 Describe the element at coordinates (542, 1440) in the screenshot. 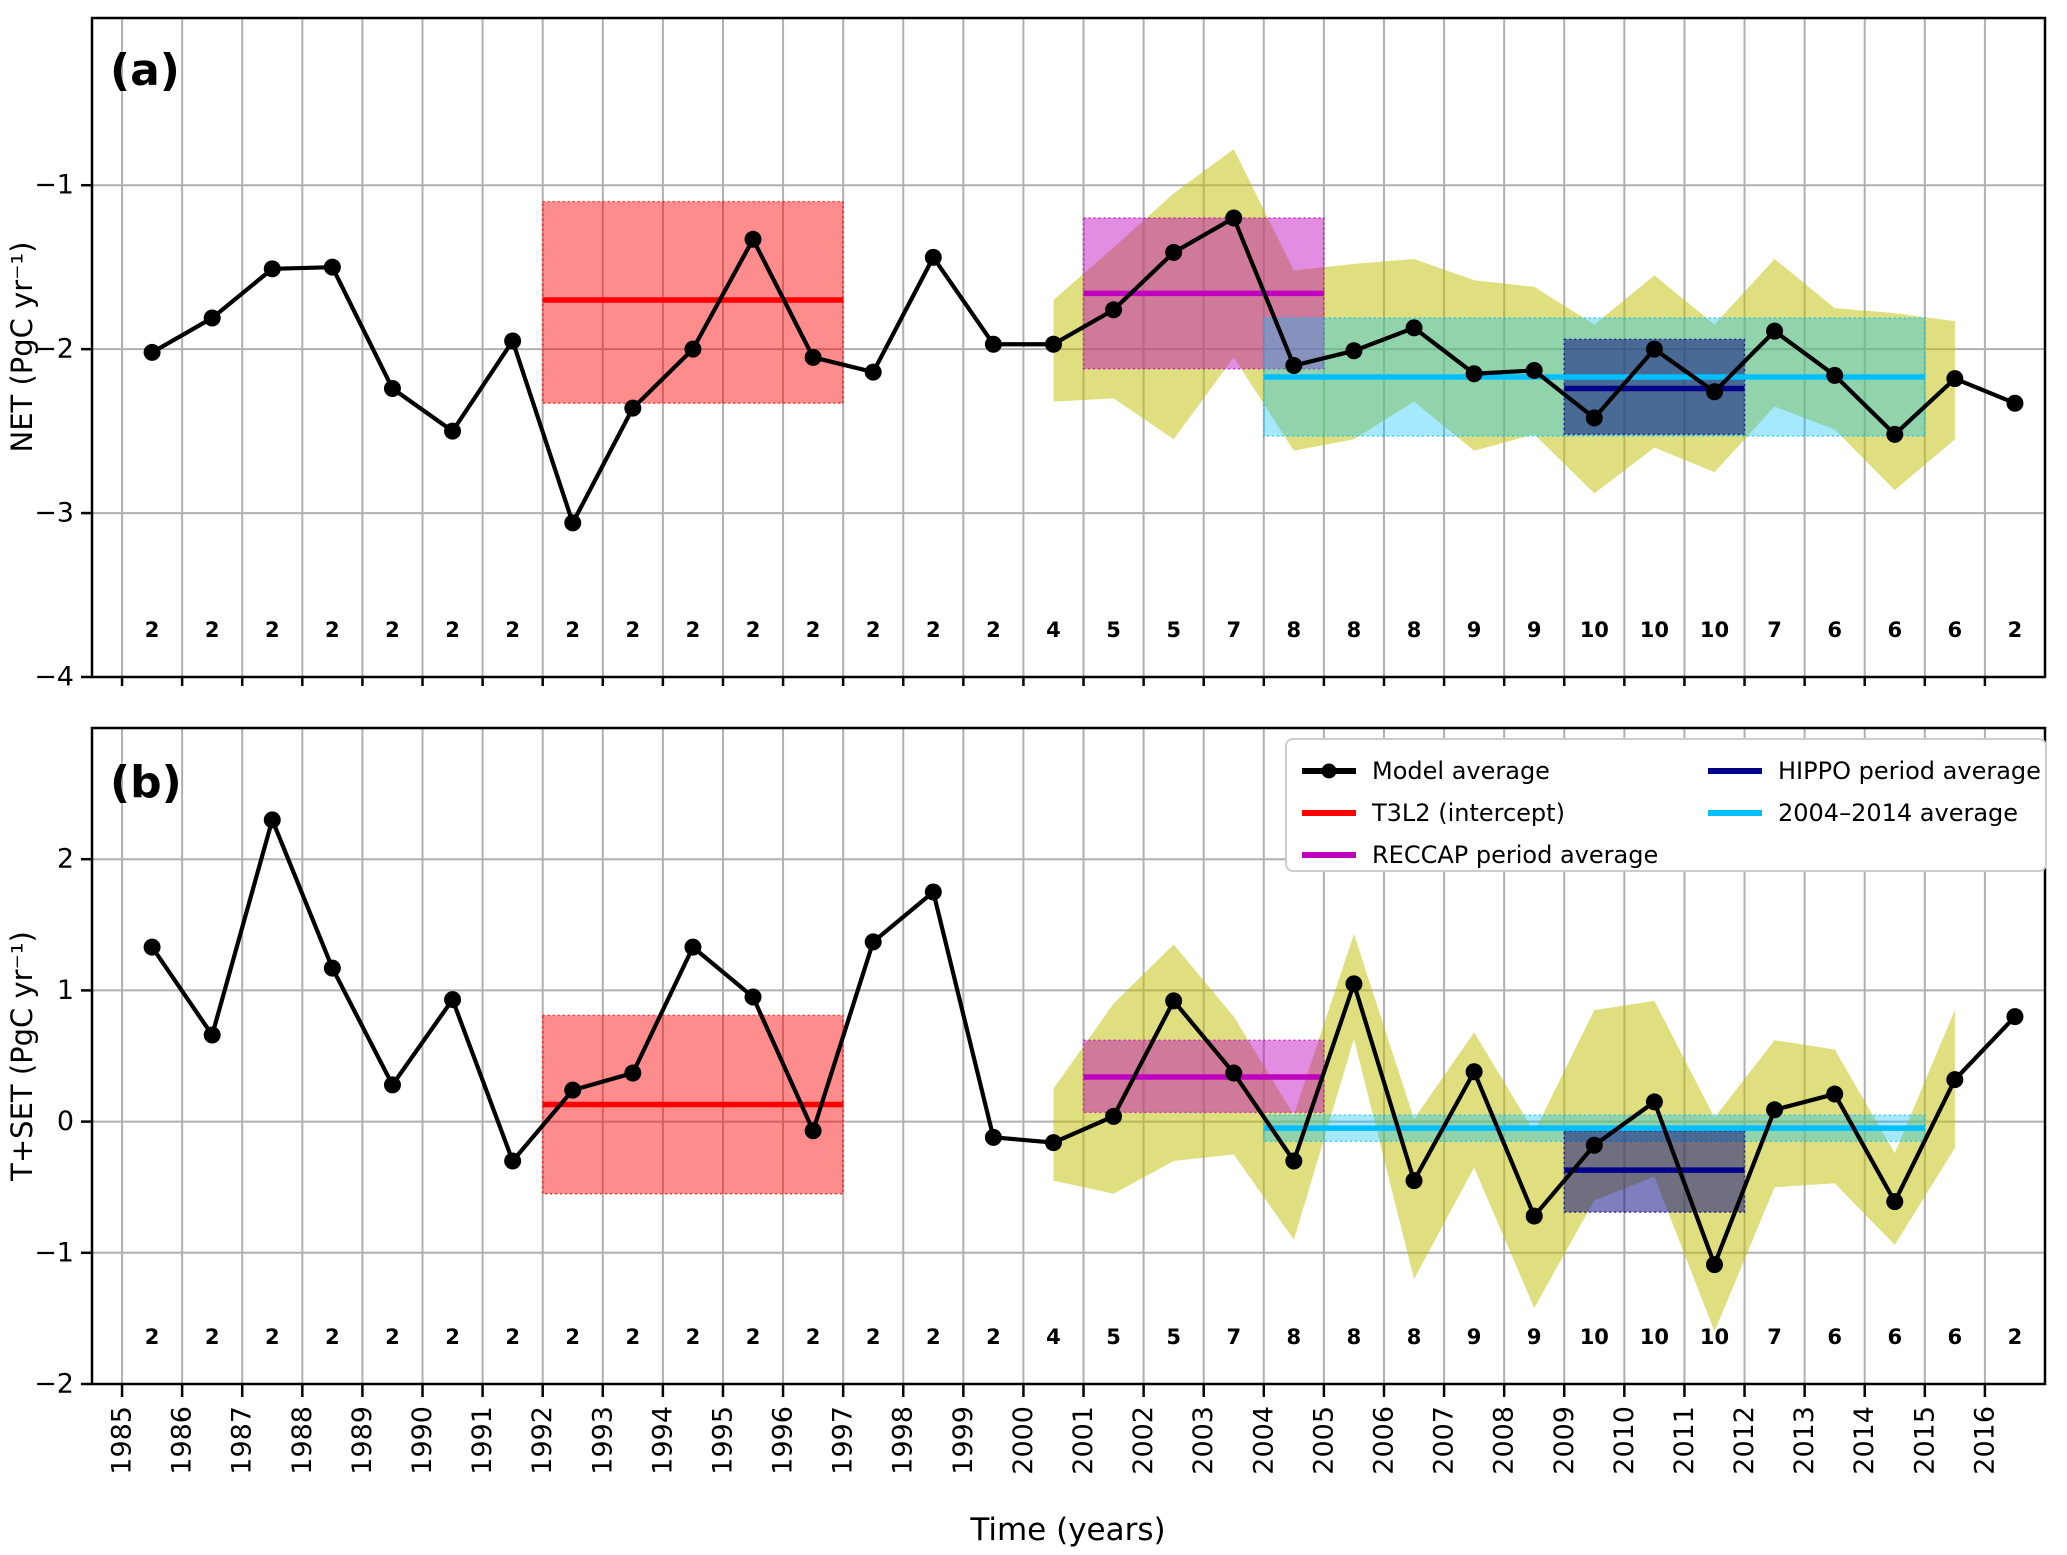

I see `year-label: 1992` at that location.